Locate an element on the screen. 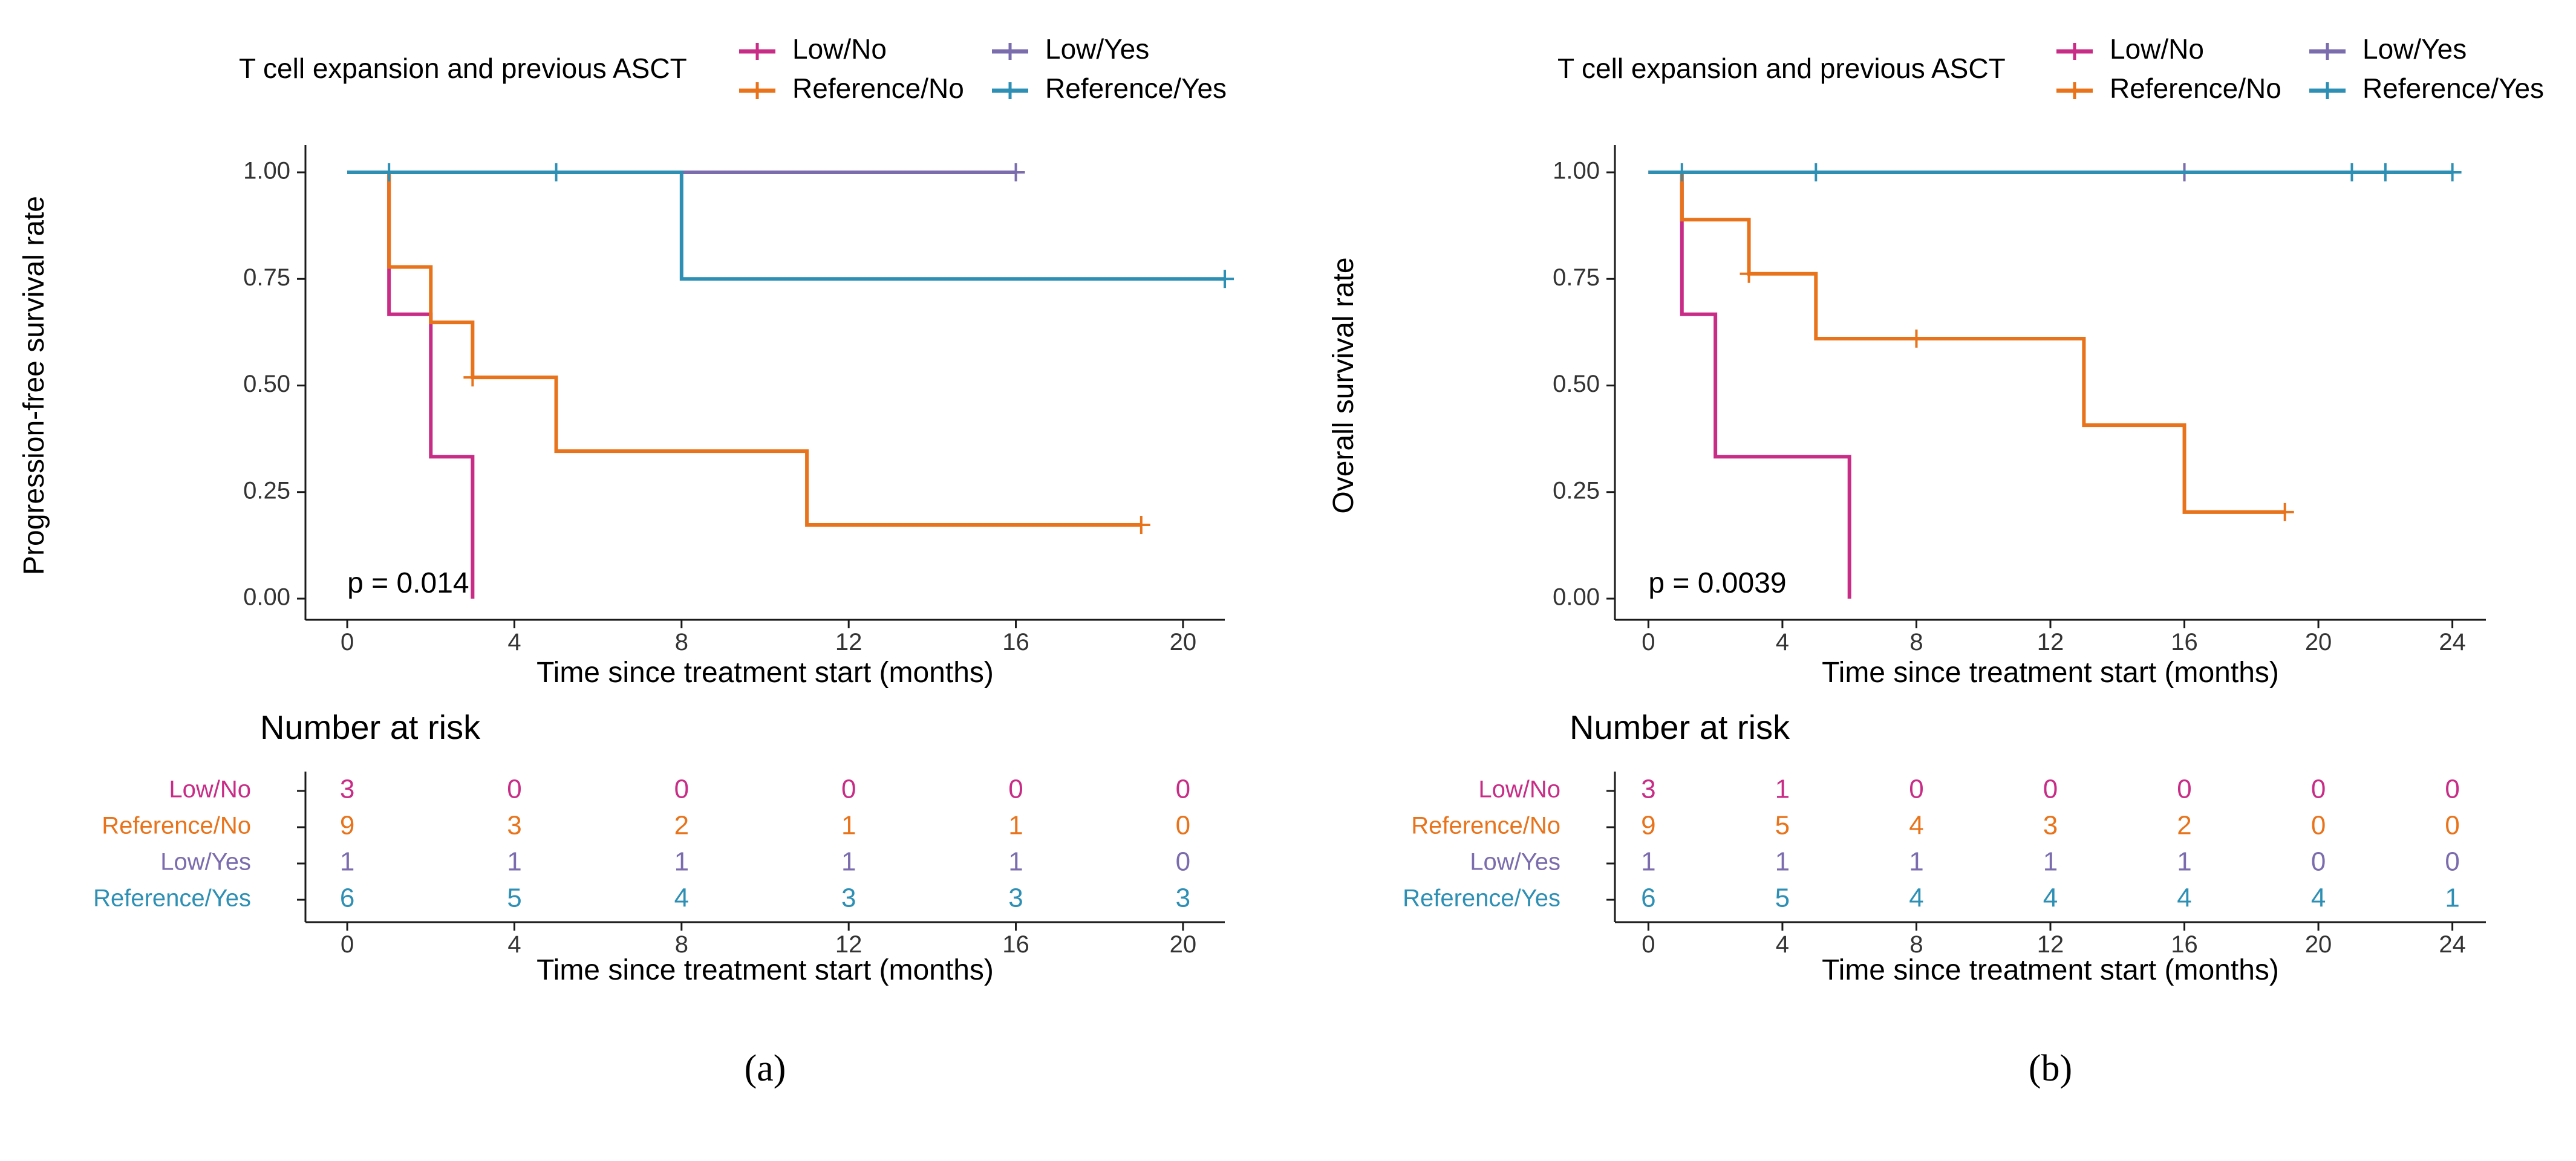 This screenshot has height=1161, width=2576. risk-x-tick-label: 24 is located at coordinates (2452, 945).